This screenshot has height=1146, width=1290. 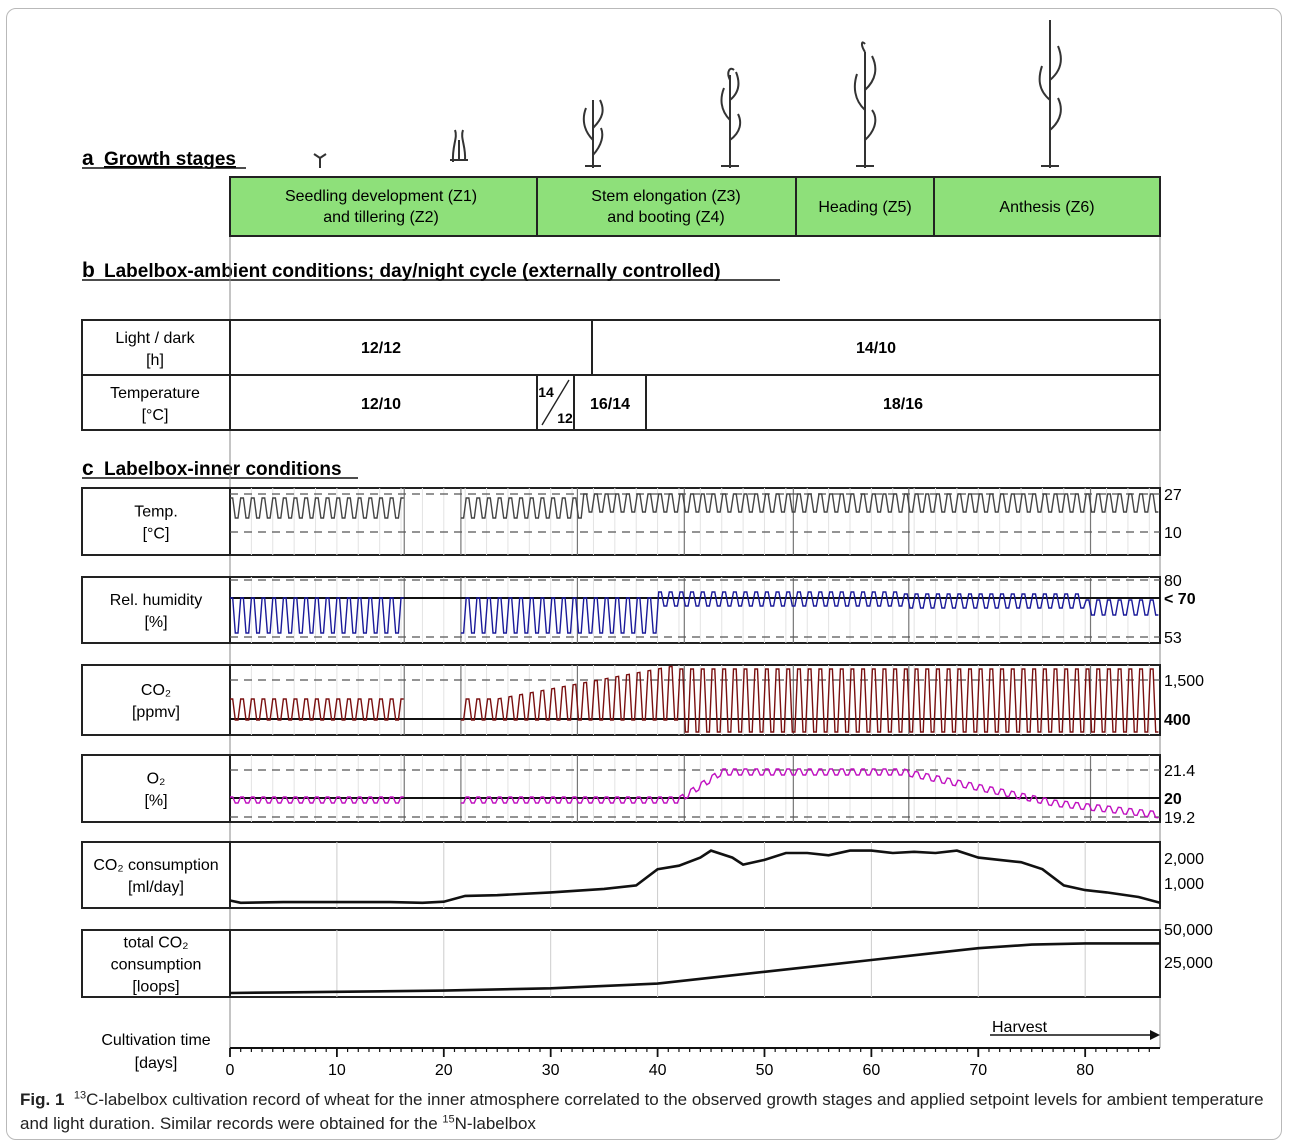 What do you see at coordinates (621, 521) in the screenshot?
I see `panel-temp-frame` at bounding box center [621, 521].